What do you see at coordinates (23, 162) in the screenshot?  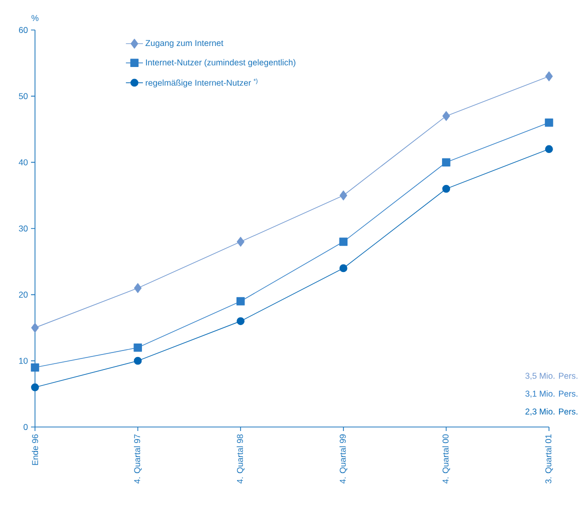 I see `y-tick-label: 40` at bounding box center [23, 162].